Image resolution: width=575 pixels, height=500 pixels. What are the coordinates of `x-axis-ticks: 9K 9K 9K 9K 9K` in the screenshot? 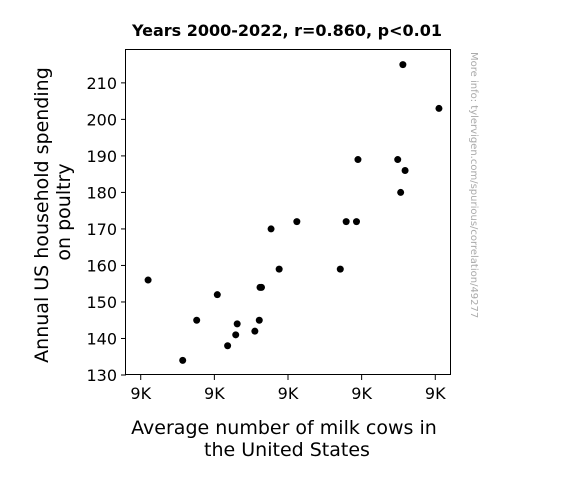 It's located at (288, 389).